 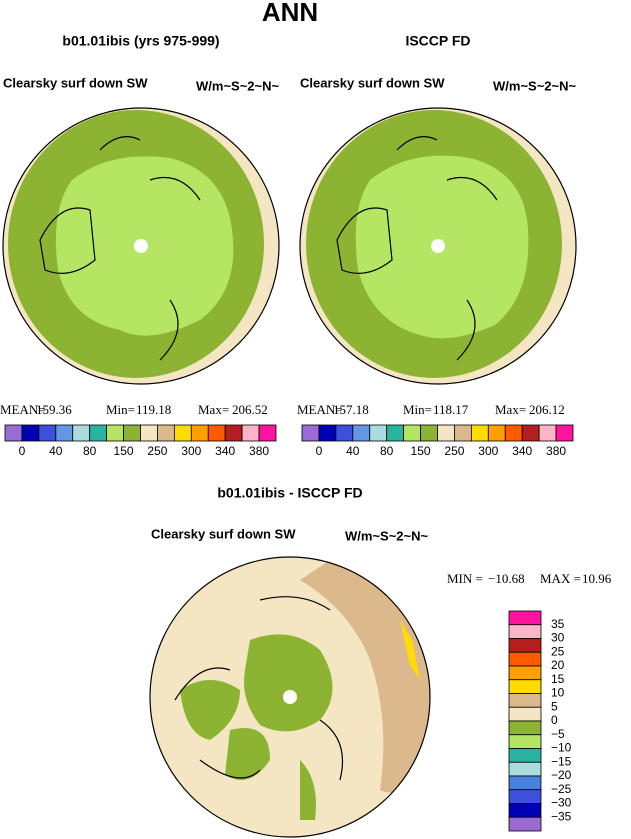 What do you see at coordinates (558, 693) in the screenshot?
I see `colorbar-label: 10` at bounding box center [558, 693].